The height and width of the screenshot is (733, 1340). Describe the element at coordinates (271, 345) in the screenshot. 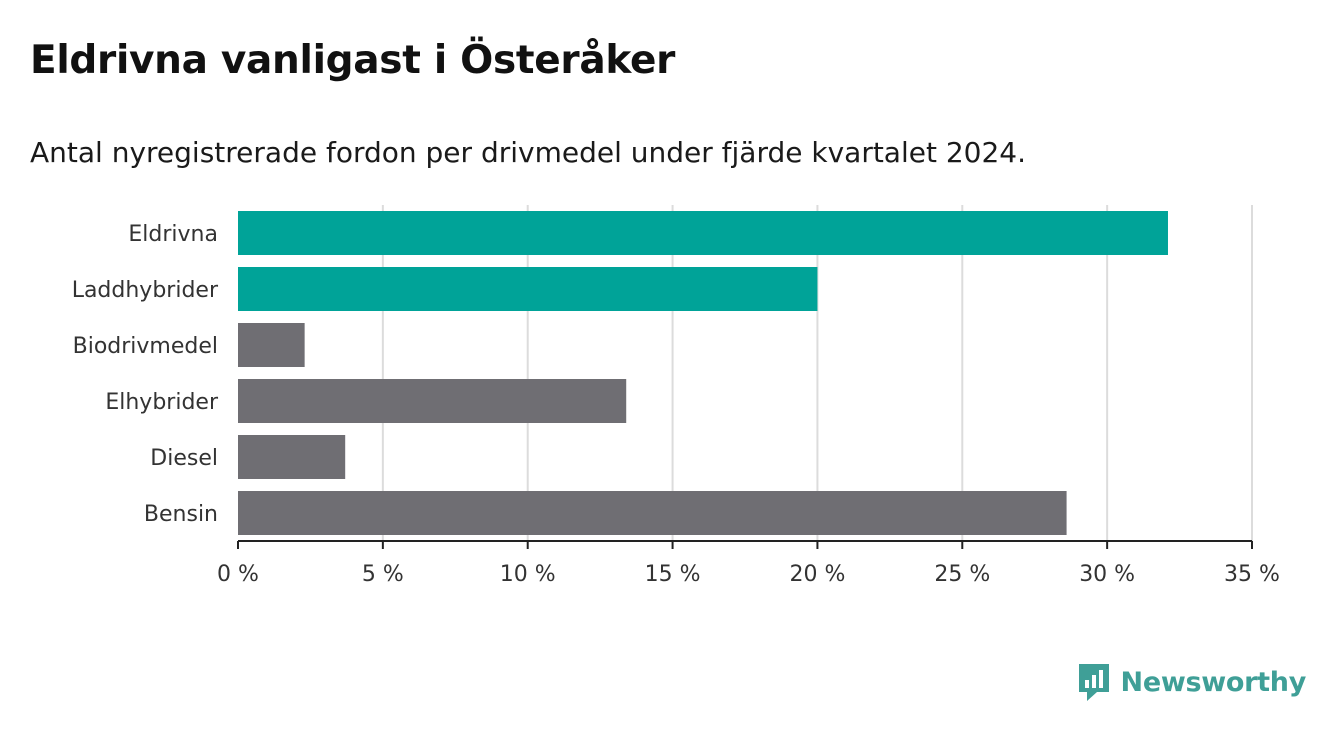

I see `bar-biodrivmedel` at that location.